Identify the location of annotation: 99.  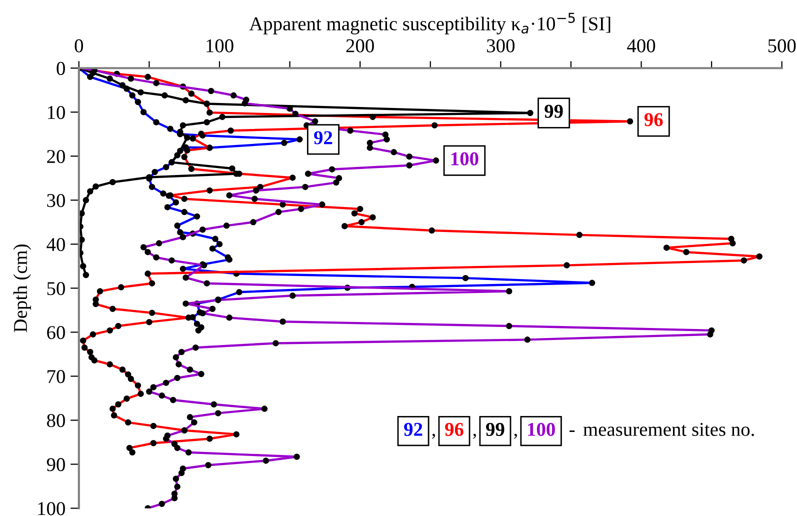
(553, 111).